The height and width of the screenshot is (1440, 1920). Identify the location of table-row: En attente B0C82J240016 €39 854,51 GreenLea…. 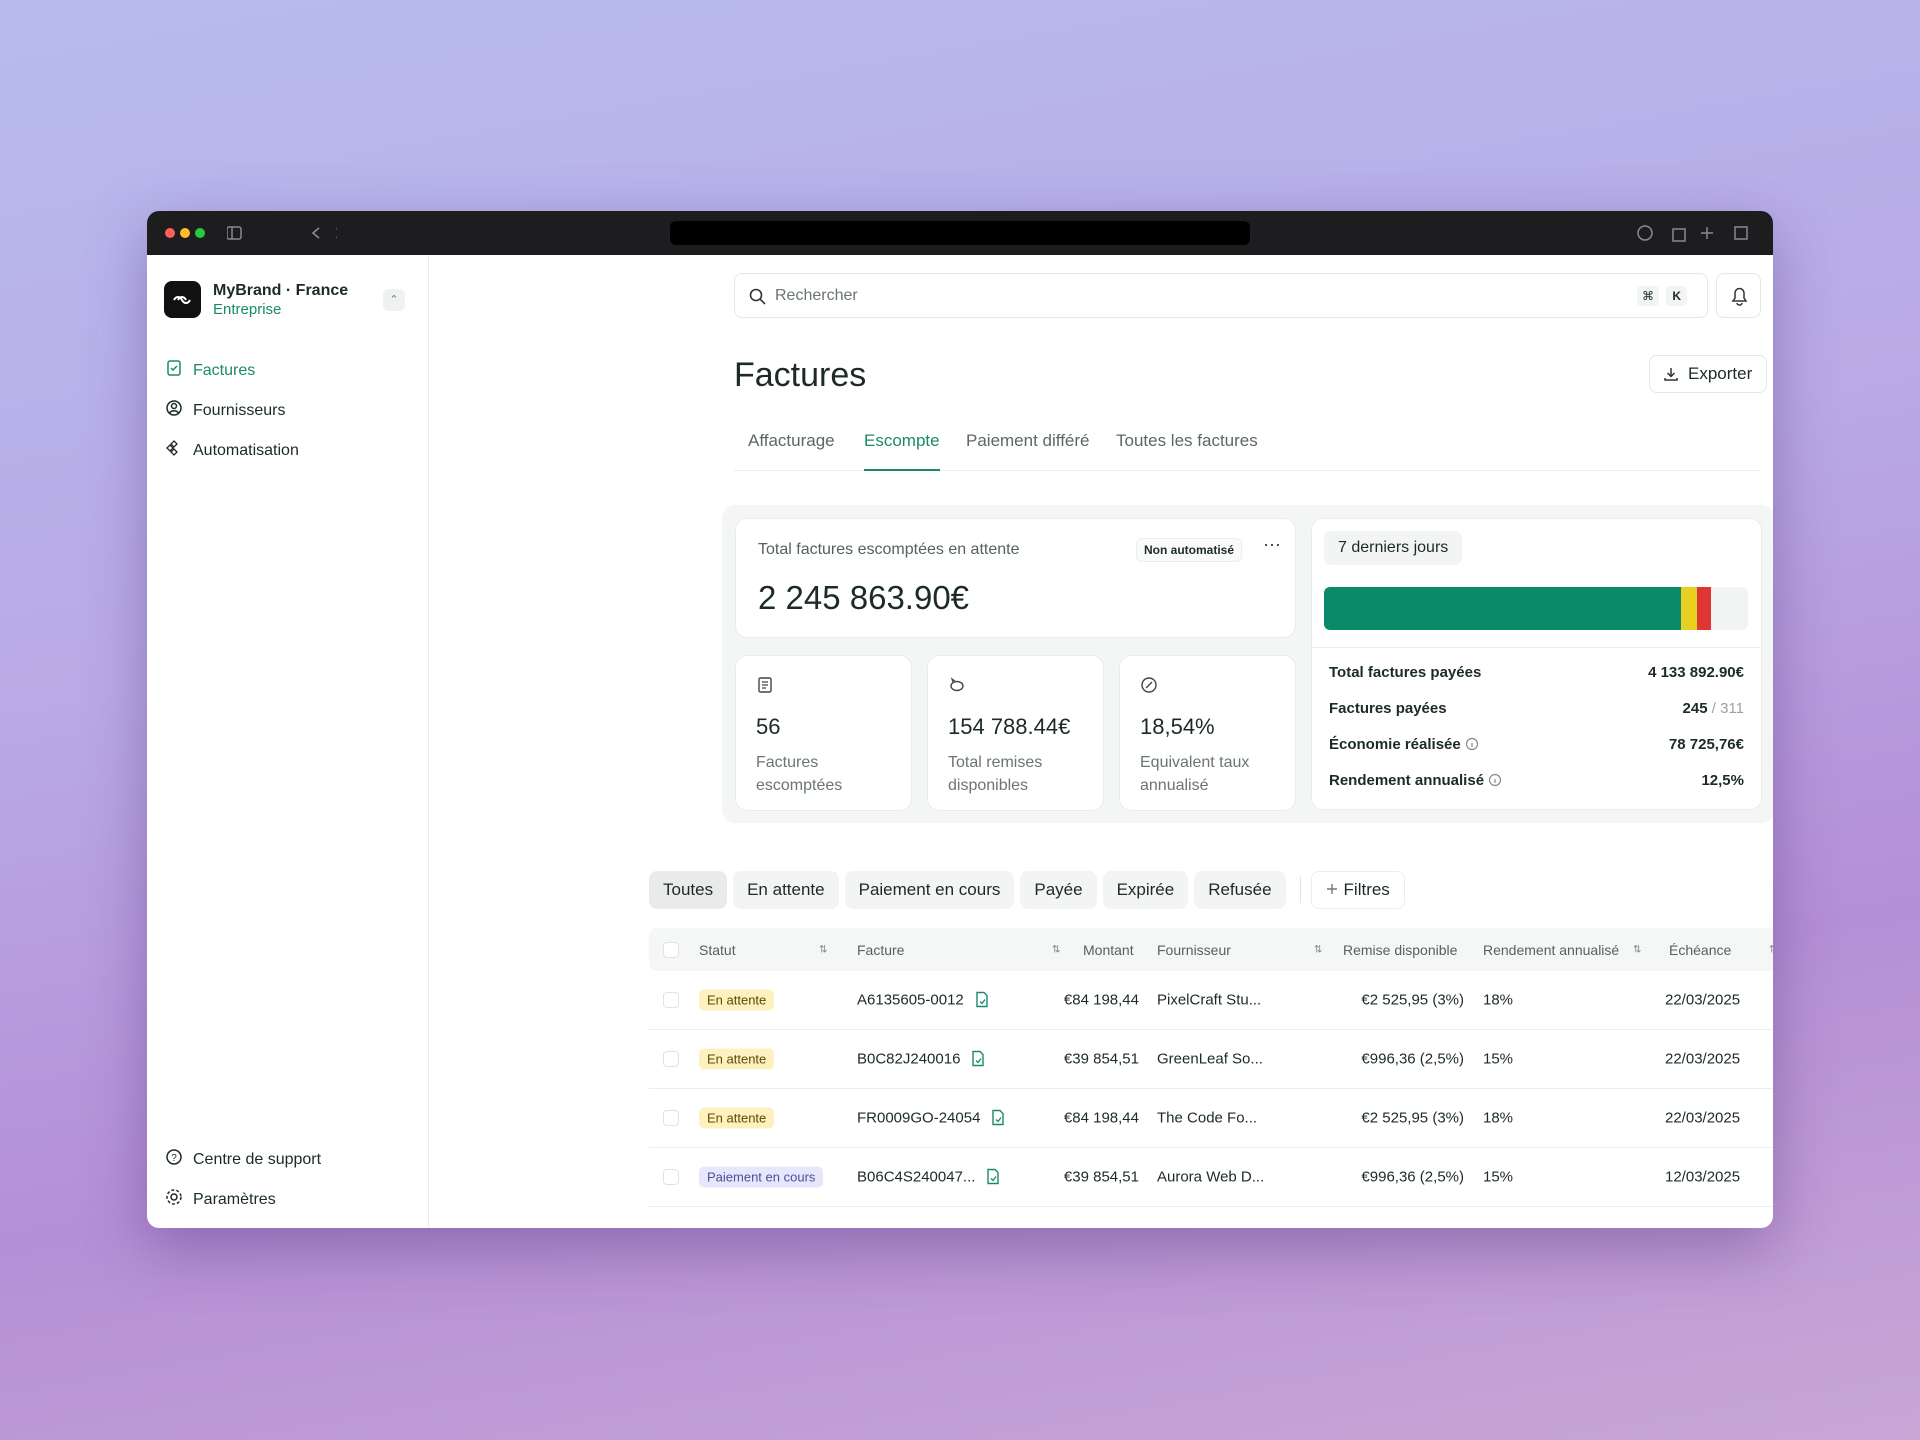
(1211, 1059).